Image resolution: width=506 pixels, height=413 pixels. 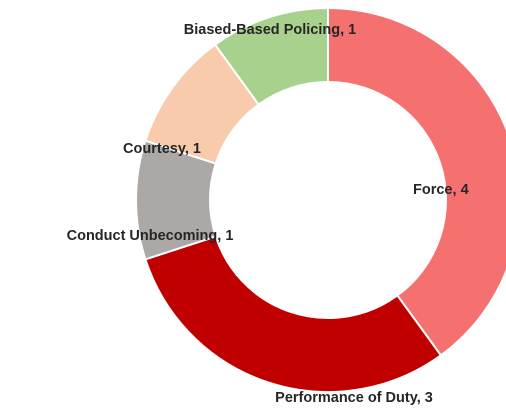 I want to click on category-name: Force, so click(x=433, y=190).